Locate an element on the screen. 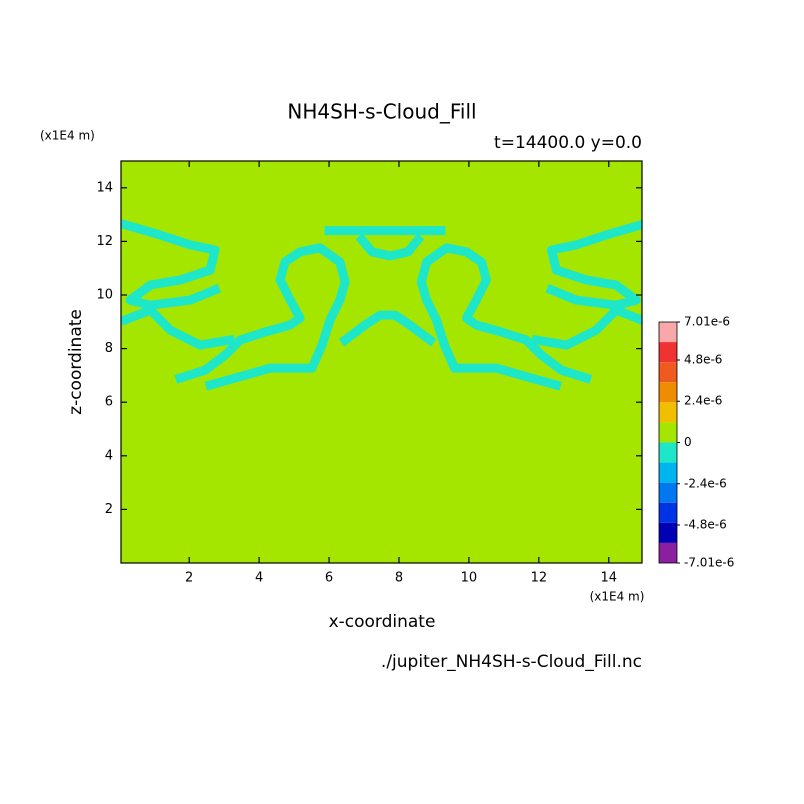 This screenshot has height=804, width=804. y-tick-label: 14 is located at coordinates (104, 187).